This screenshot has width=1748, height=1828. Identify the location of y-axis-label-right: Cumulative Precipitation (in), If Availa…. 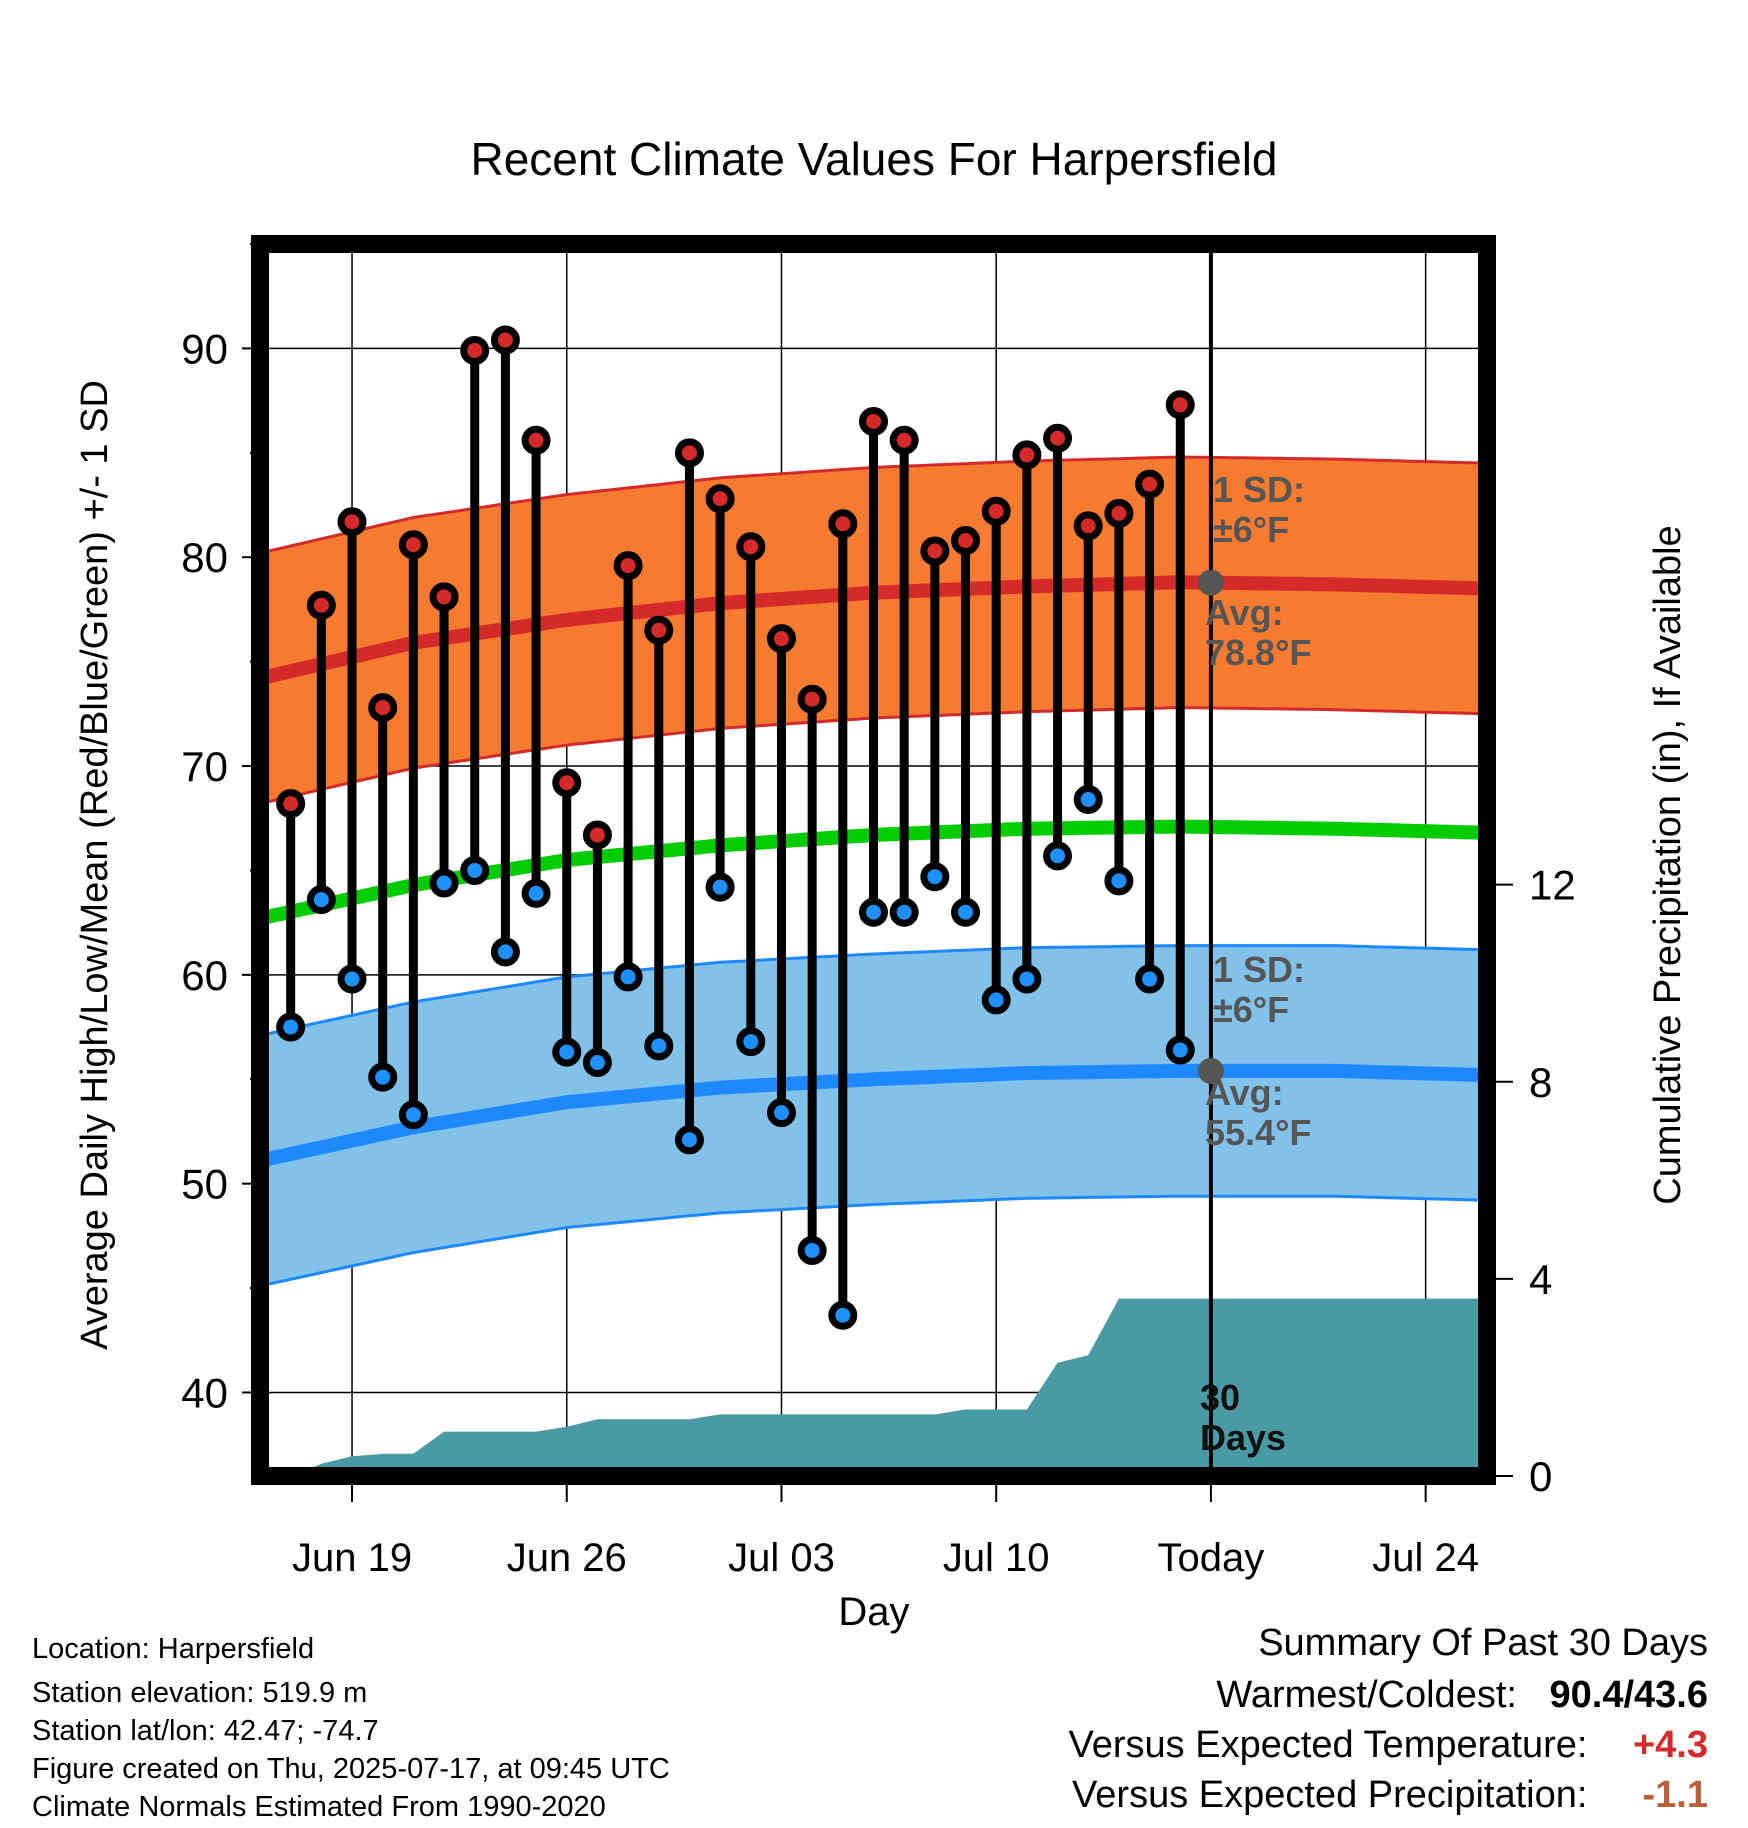
(1668, 864).